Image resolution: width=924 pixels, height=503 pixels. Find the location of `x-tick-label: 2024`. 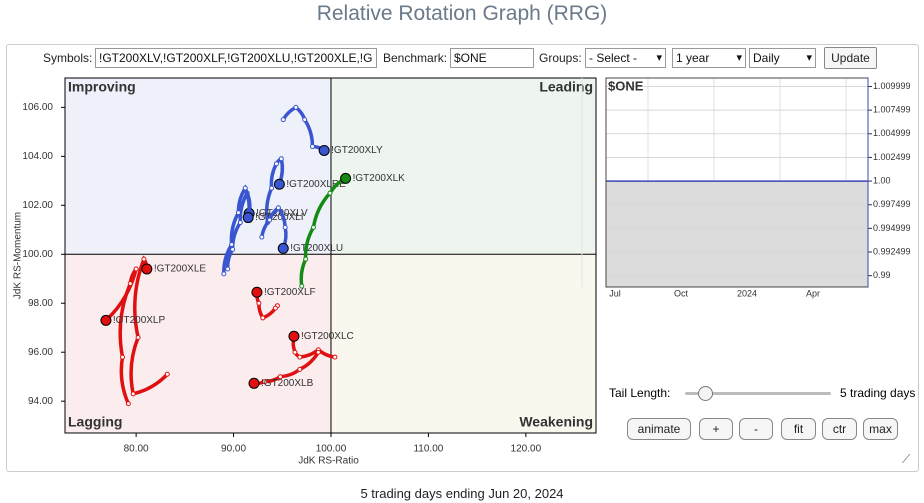

x-tick-label: 2024 is located at coordinates (747, 293).